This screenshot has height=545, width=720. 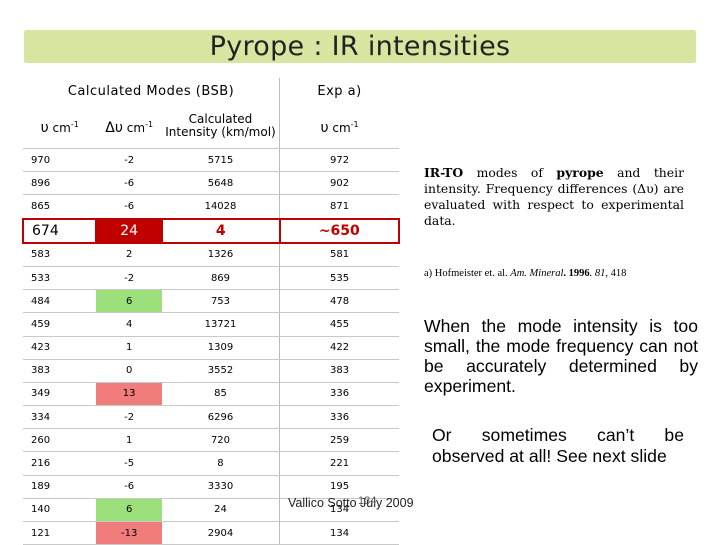 I want to click on delta-cell: 6, so click(x=129, y=510).